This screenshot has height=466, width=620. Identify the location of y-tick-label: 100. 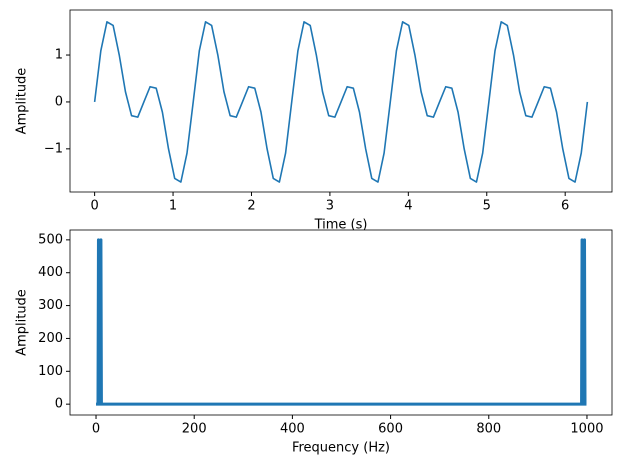
(50, 371).